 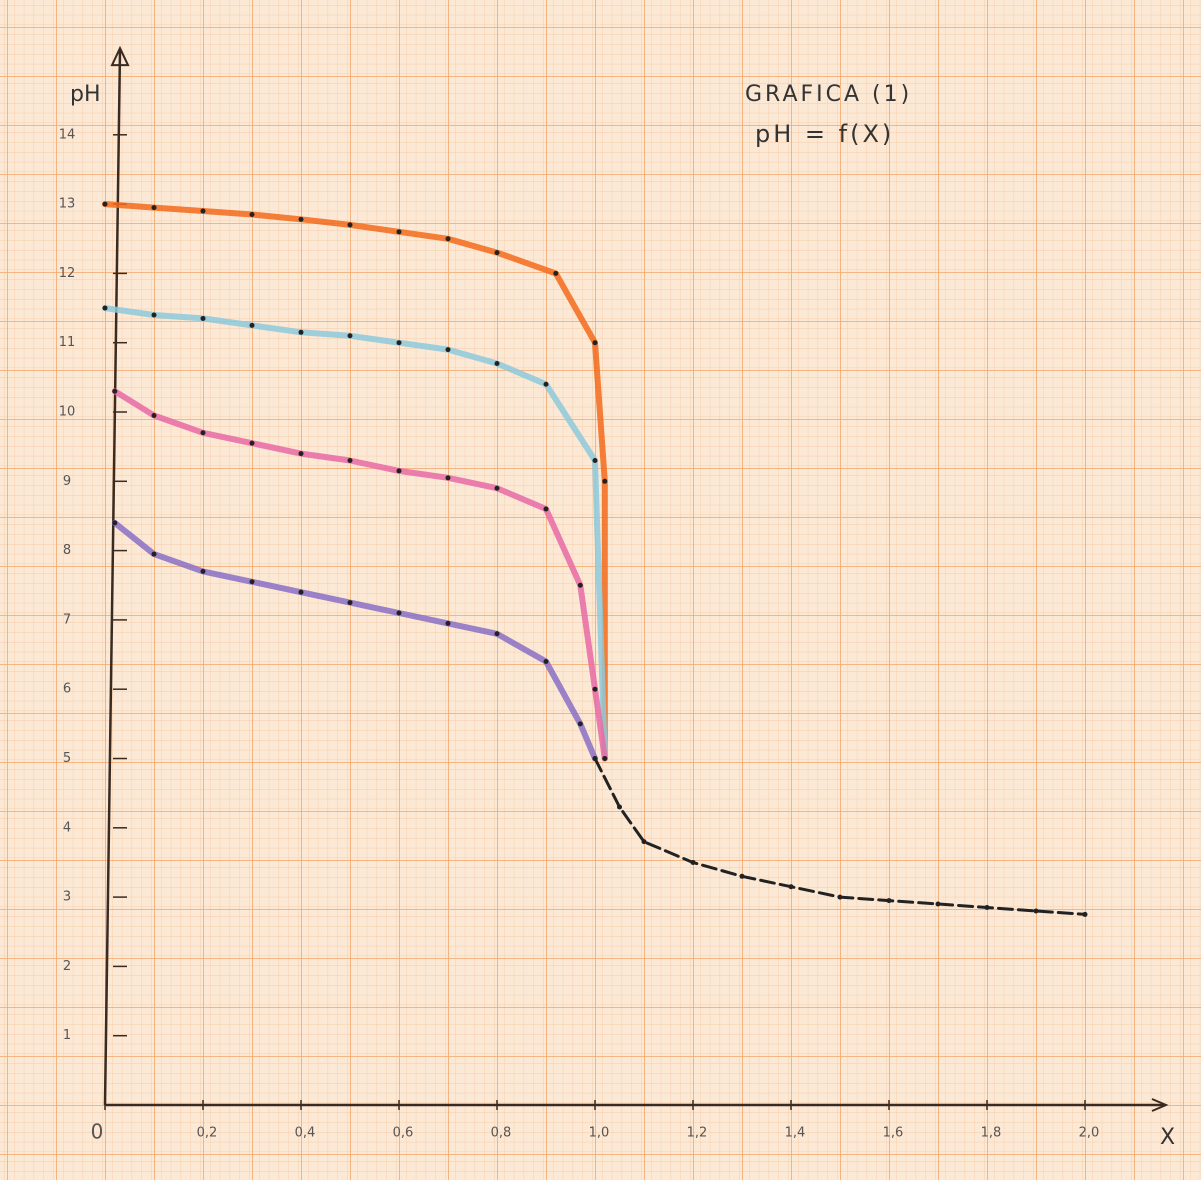 I want to click on x-tick-label: 0,6, so click(x=403, y=1133).